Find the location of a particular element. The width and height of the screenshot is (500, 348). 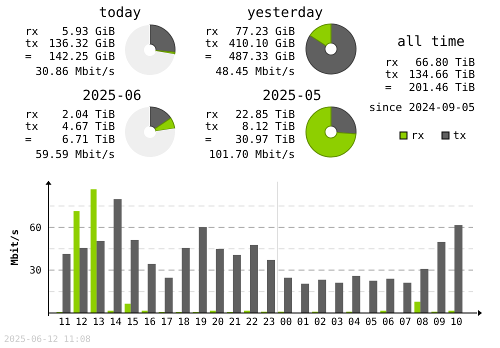

x-tick-label: 04 is located at coordinates (354, 322).